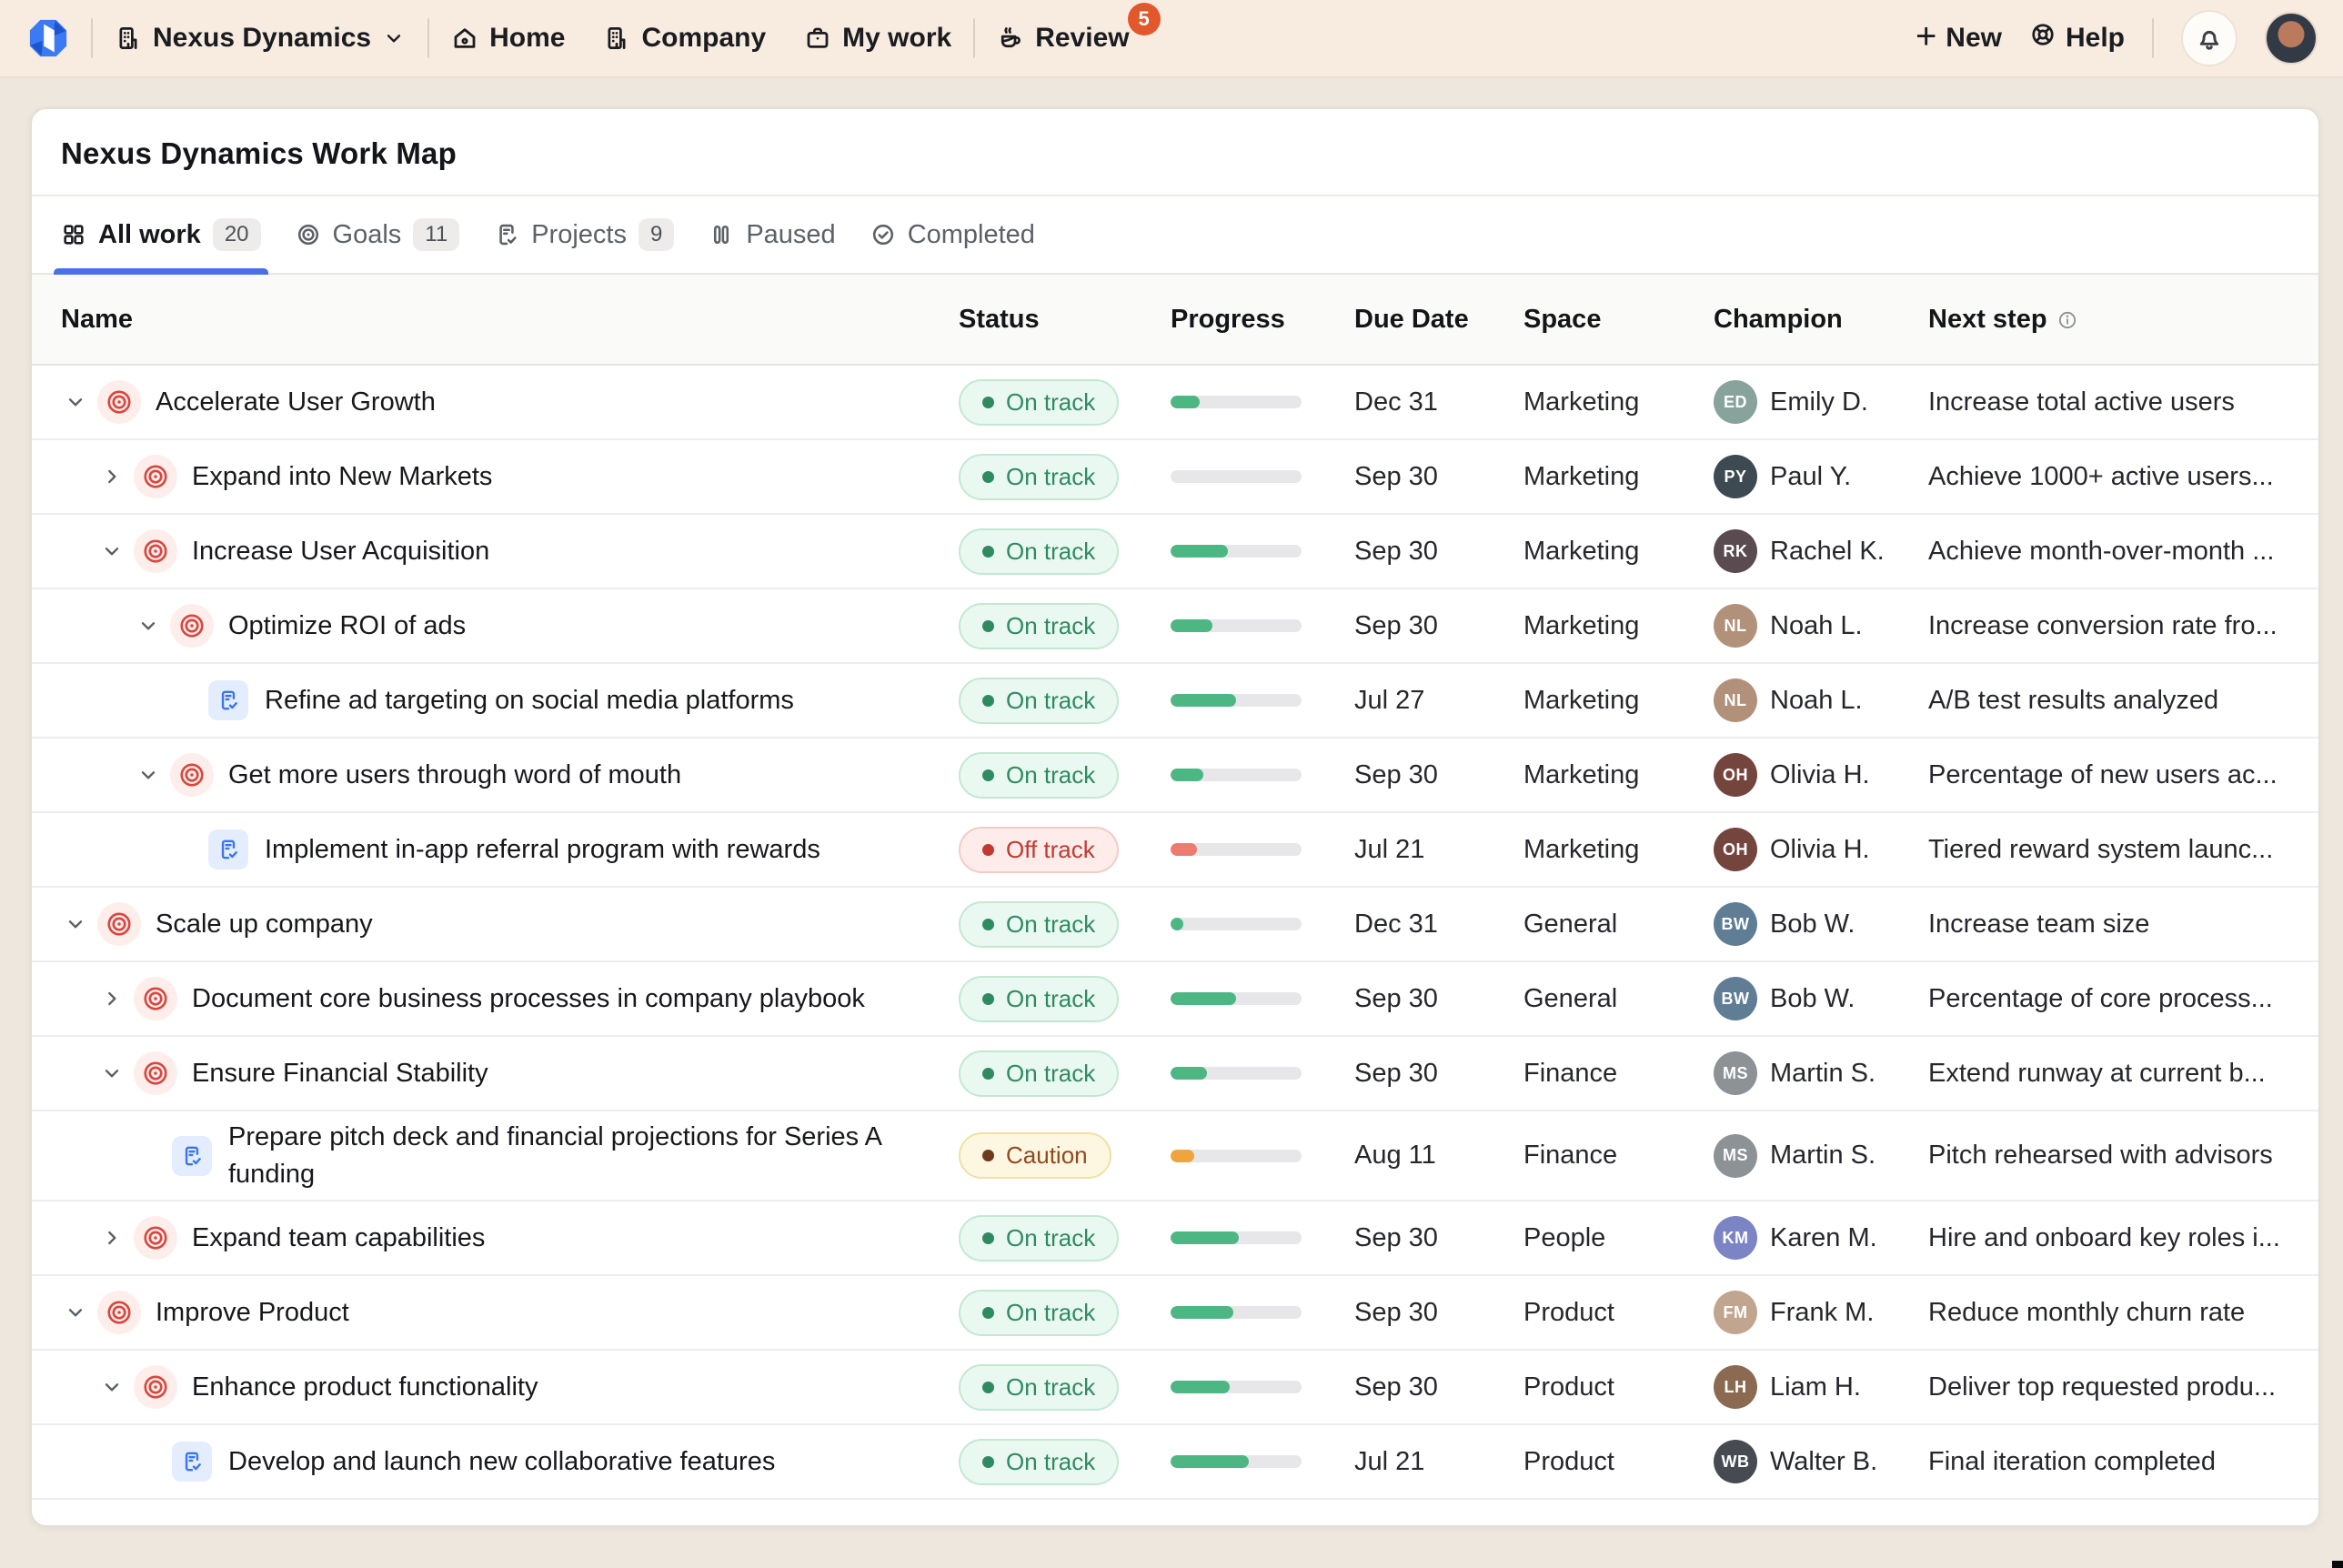  I want to click on row-name: Expand into New Markets, so click(342, 476).